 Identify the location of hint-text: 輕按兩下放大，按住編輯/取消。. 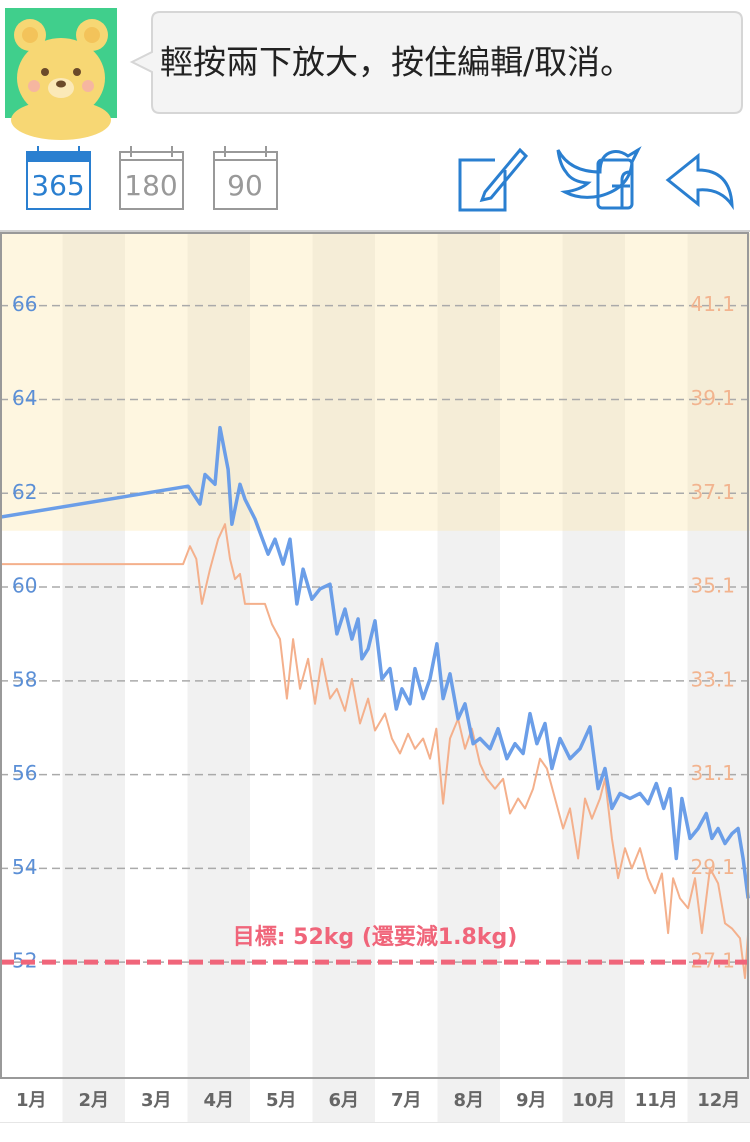
(396, 62).